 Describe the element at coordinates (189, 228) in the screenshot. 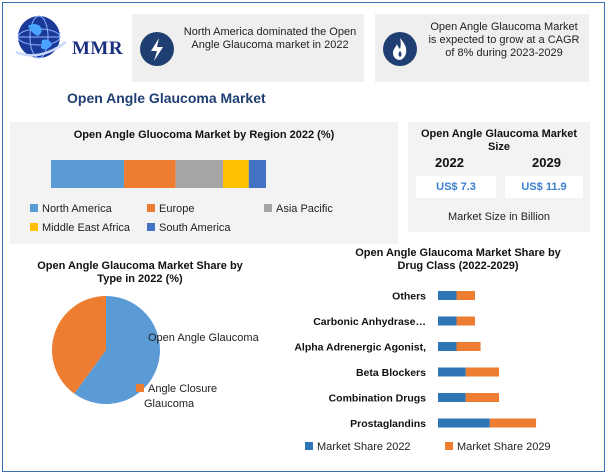

I see `legend-south-america: South America` at that location.